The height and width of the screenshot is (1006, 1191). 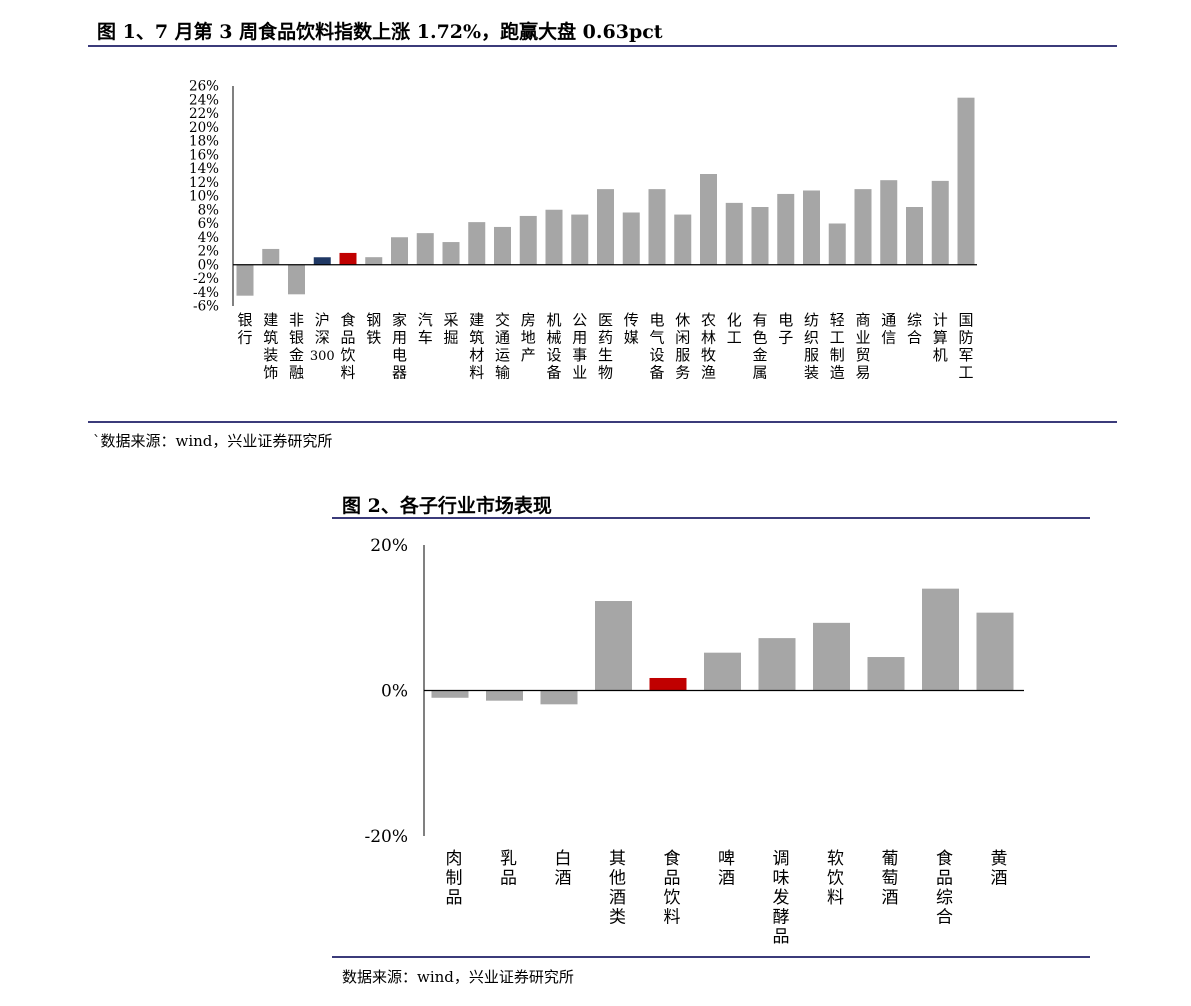 What do you see at coordinates (602, 46) in the screenshot?
I see `figure1-top-rule` at bounding box center [602, 46].